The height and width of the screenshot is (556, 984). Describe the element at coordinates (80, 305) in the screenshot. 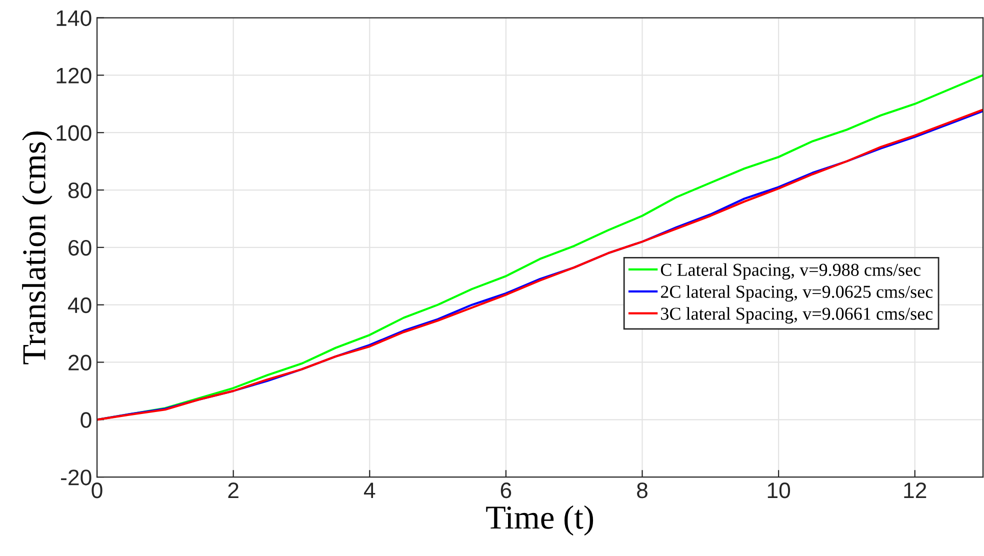

I see `y-tick-label: 40` at that location.